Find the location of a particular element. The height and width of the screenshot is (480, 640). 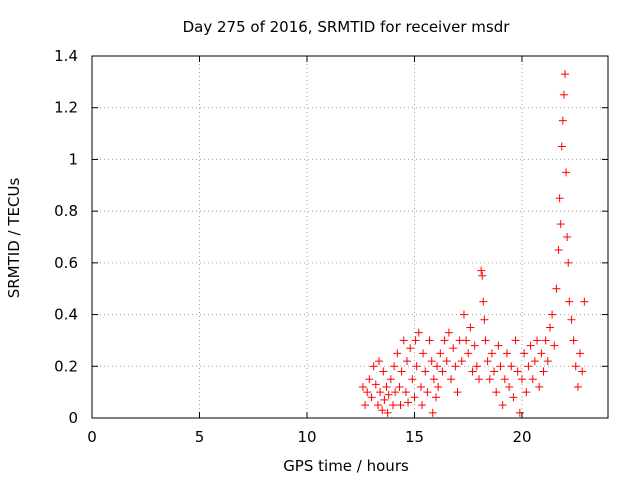

x-tick-label: 15 is located at coordinates (414, 437).